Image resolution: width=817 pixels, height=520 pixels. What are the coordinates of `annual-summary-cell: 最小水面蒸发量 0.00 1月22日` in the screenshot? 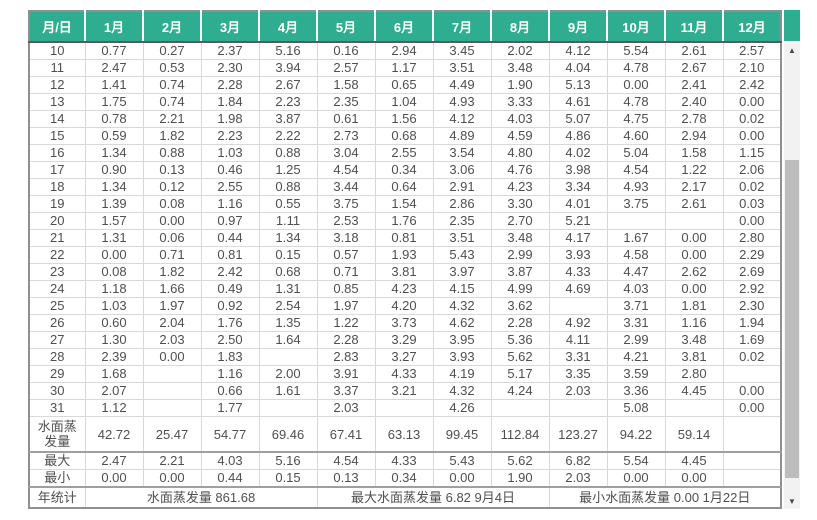 It's located at (665, 497).